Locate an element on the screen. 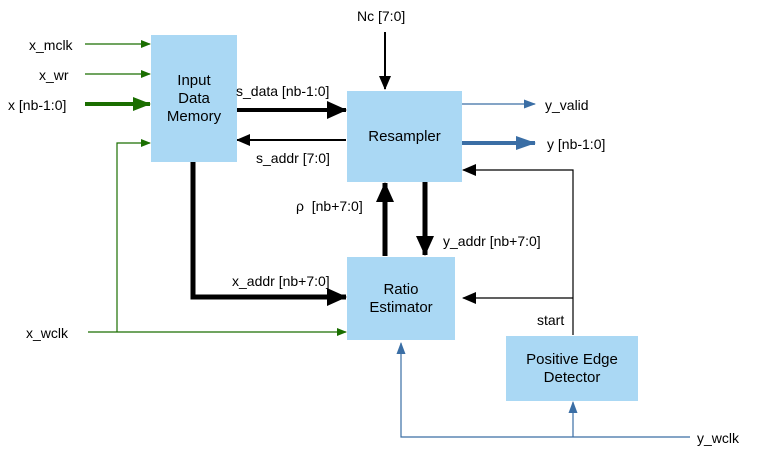 This screenshot has width=757, height=451. x-wr-label: x_wr is located at coordinates (54, 75).